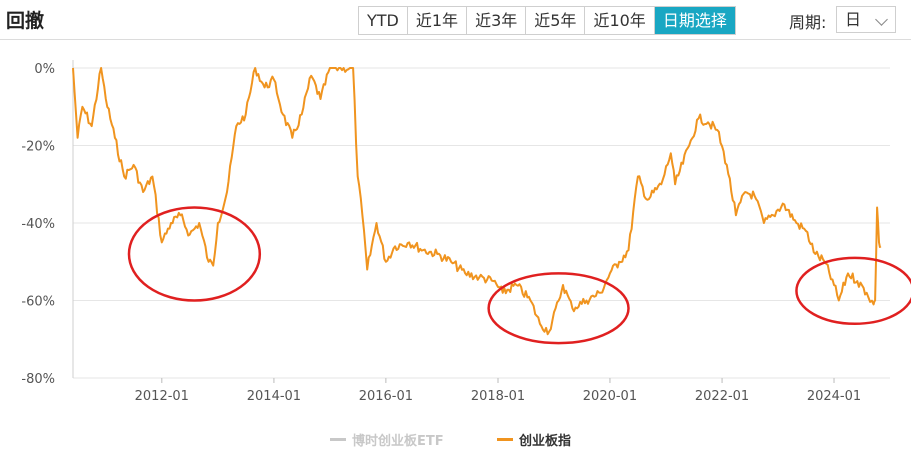  Describe the element at coordinates (610, 396) in the screenshot. I see `x-tick-label: 2020-01` at that location.